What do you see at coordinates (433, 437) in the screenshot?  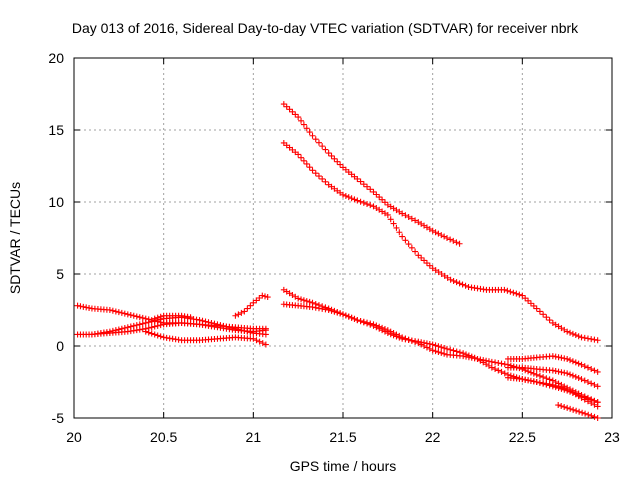 I see `x-tick-label: 22` at bounding box center [433, 437].